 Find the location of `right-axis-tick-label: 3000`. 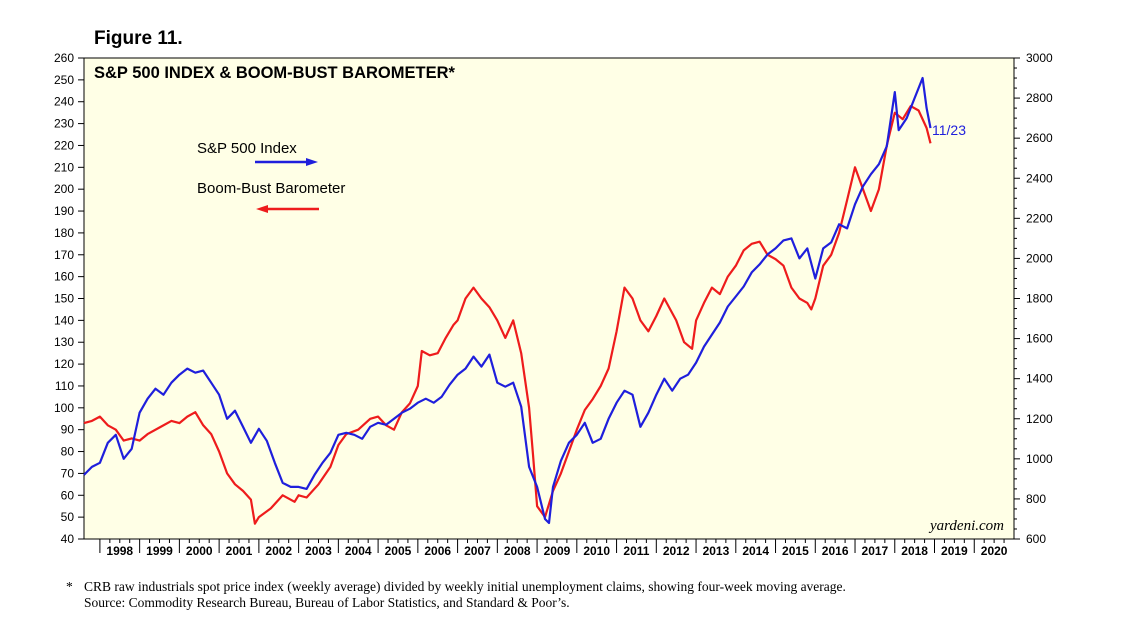

right-axis-tick-label: 3000 is located at coordinates (1039, 58).